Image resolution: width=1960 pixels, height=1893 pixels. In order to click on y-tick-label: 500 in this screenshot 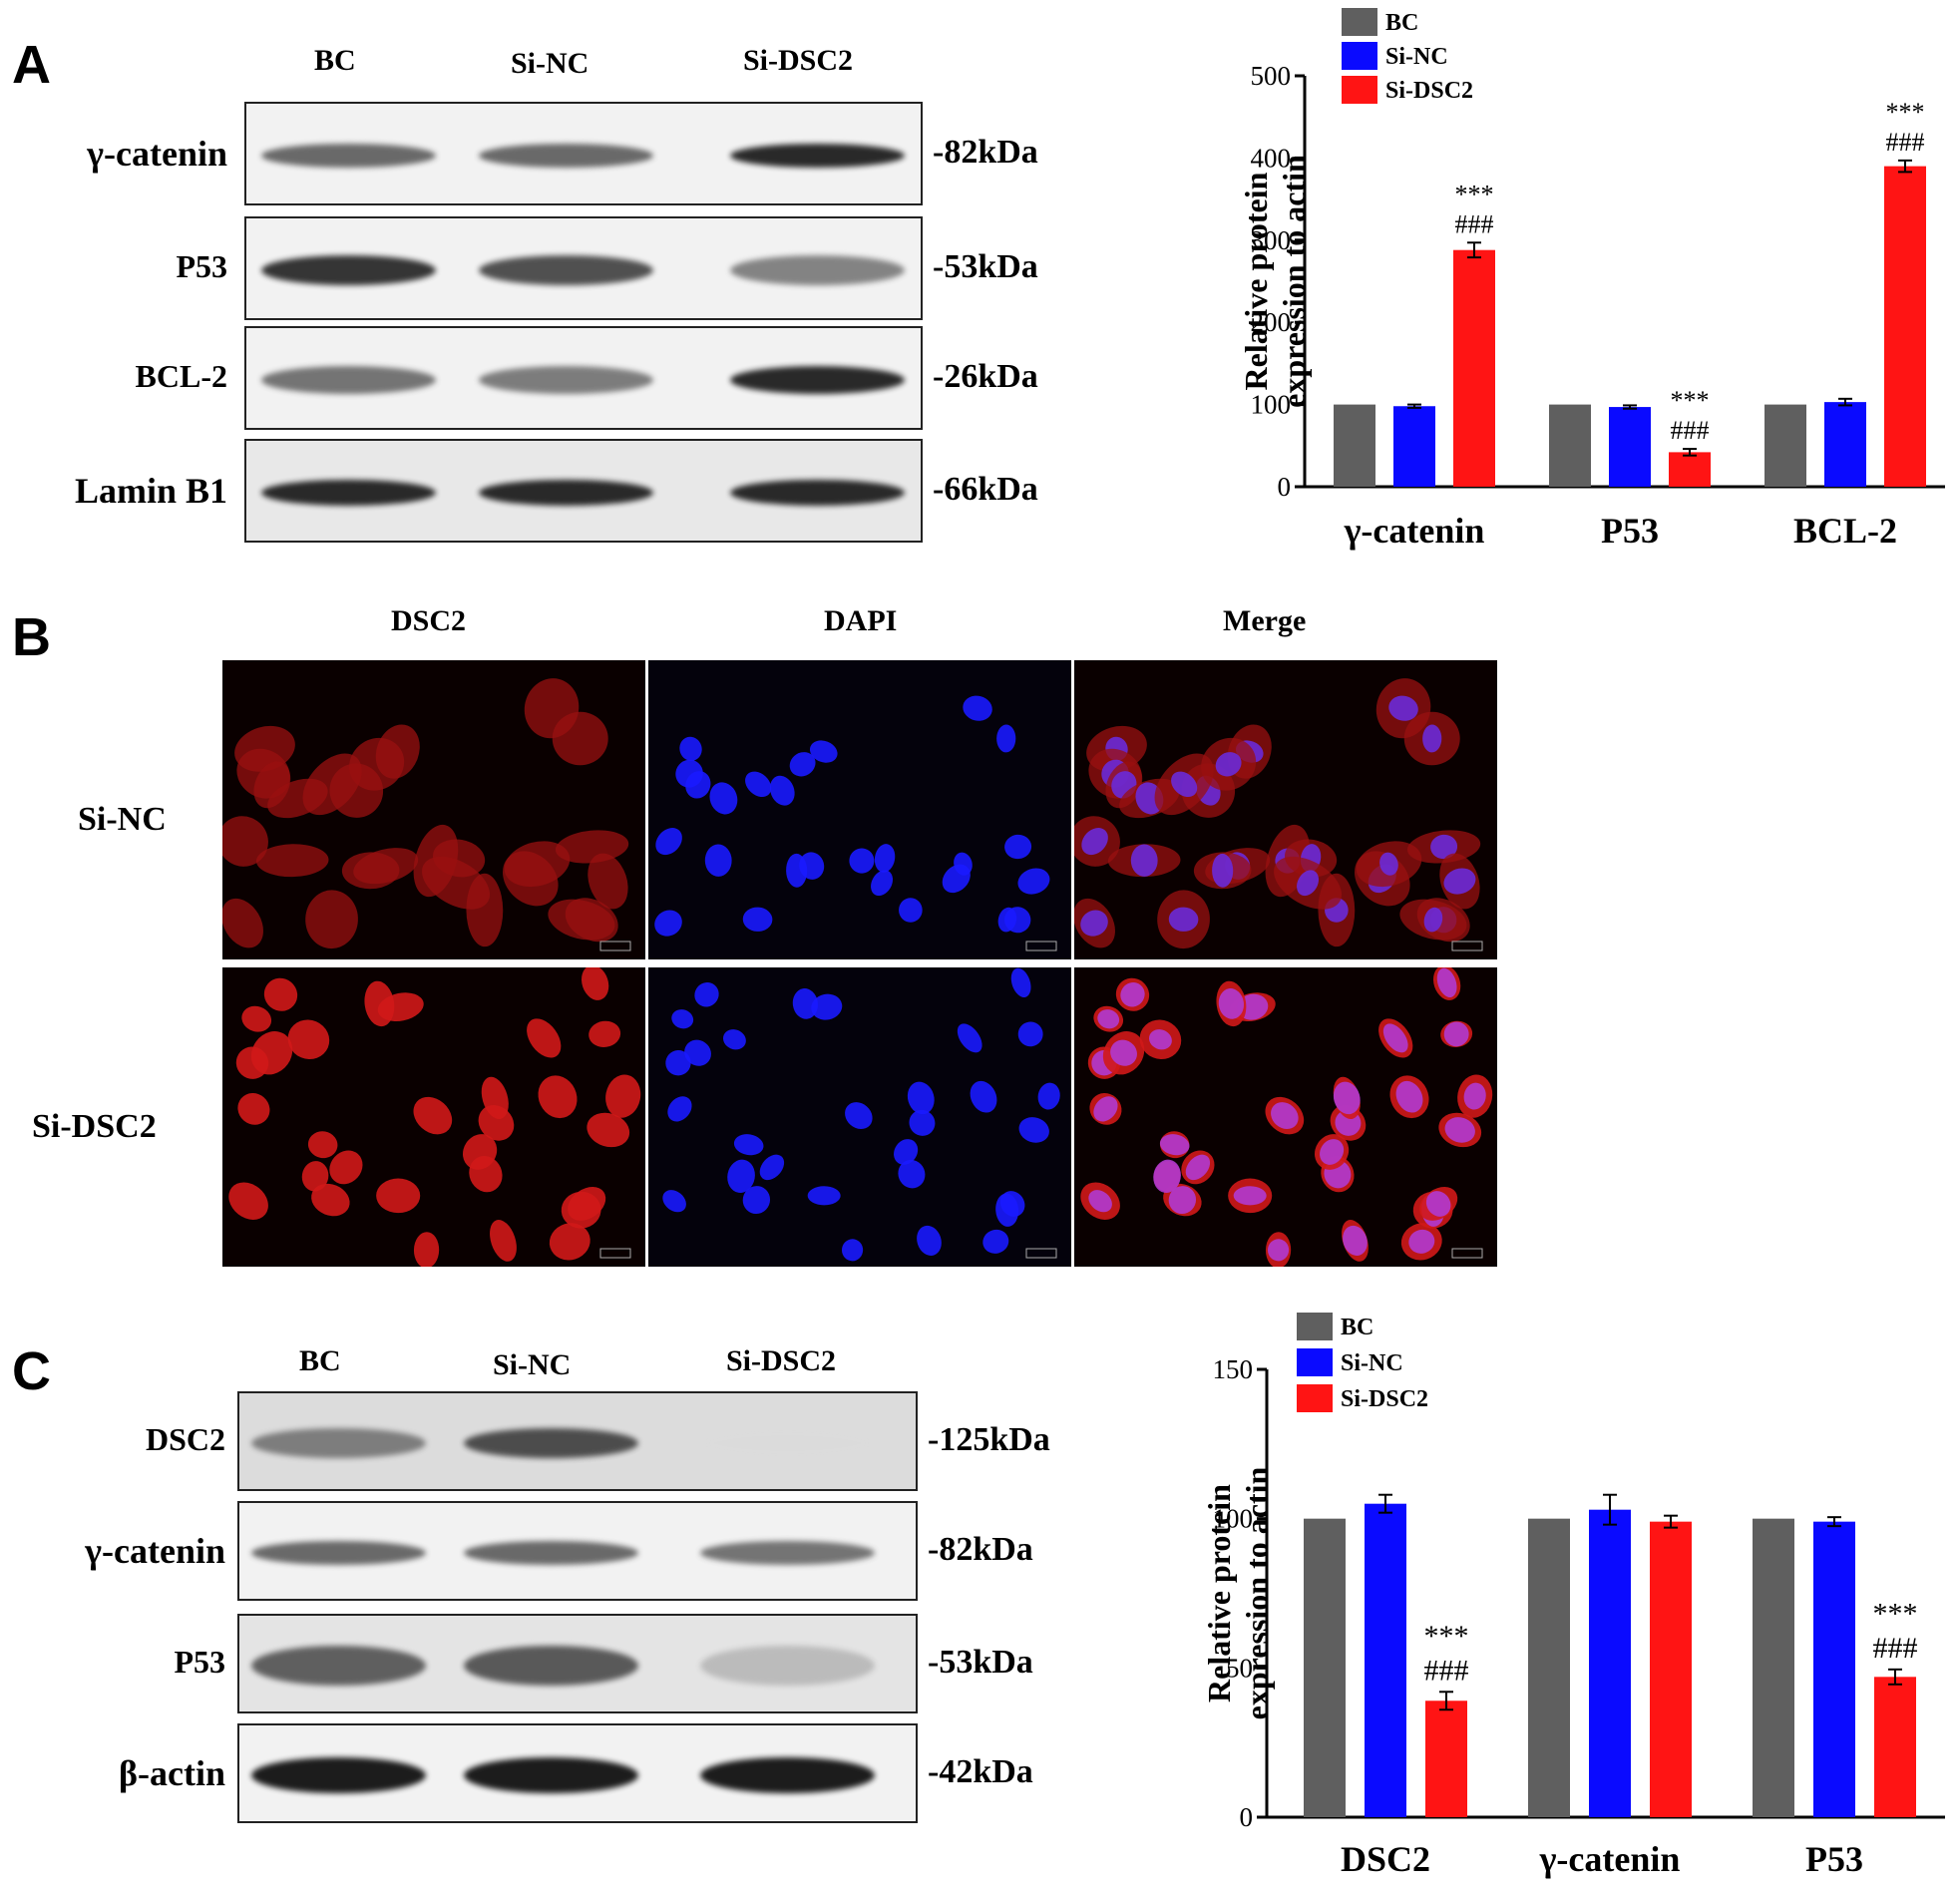, I will do `click(1272, 76)`.